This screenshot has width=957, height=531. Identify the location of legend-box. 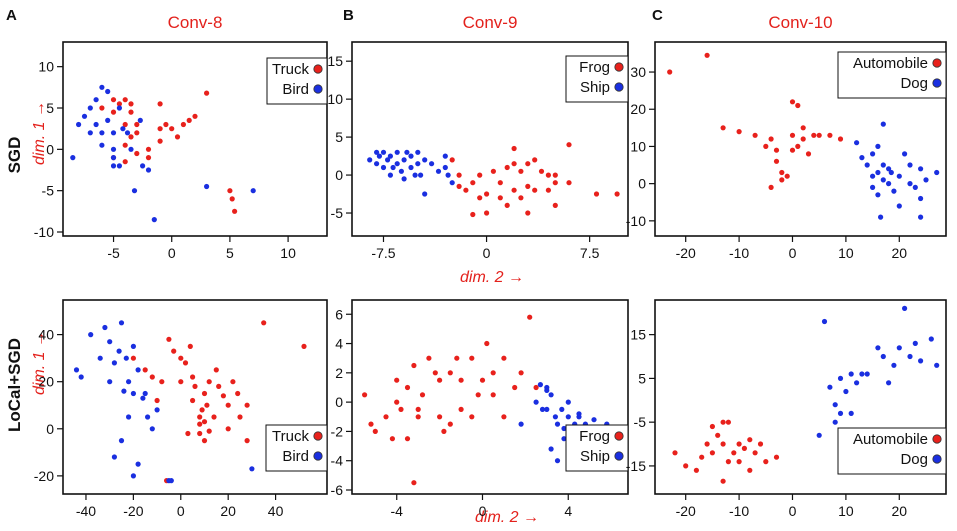
(892, 451).